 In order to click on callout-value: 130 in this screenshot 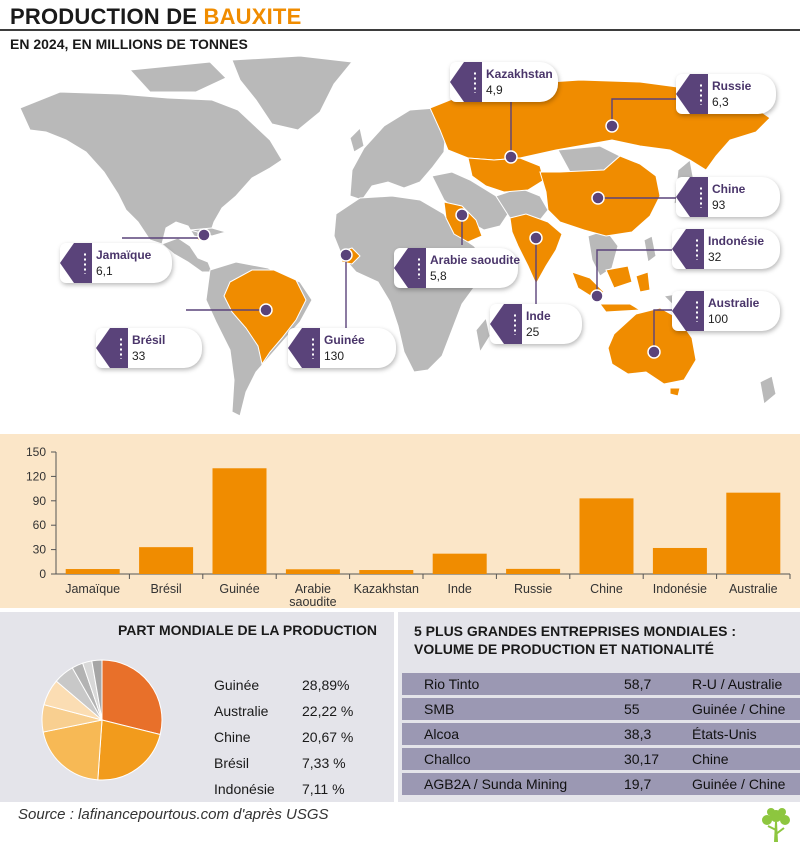, I will do `click(334, 356)`.